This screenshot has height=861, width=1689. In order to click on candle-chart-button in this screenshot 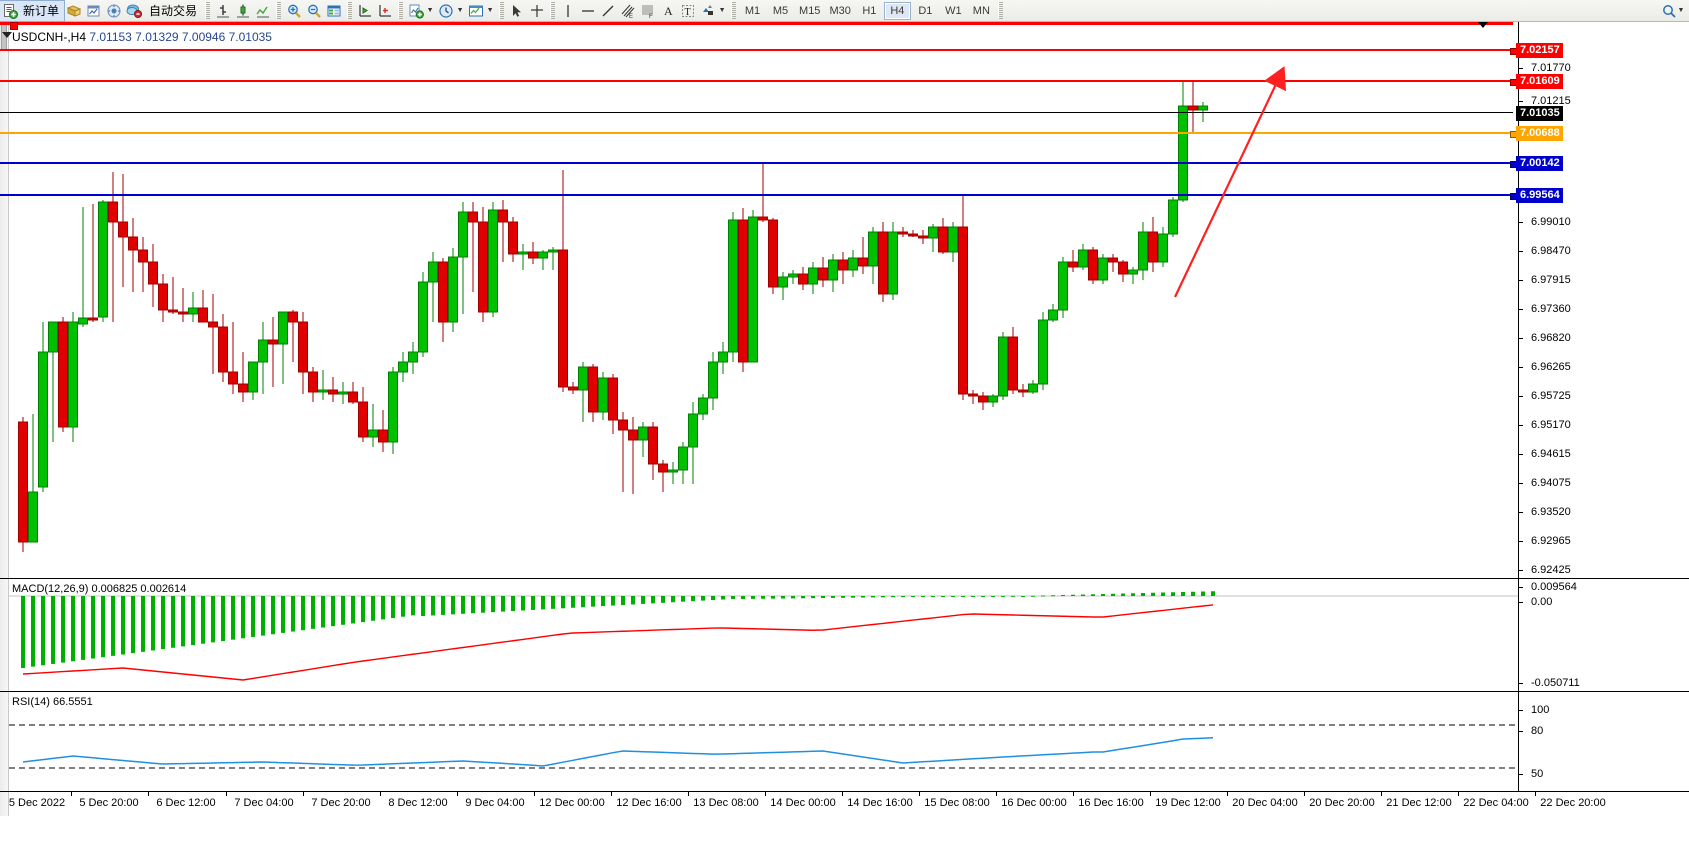, I will do `click(243, 11)`.